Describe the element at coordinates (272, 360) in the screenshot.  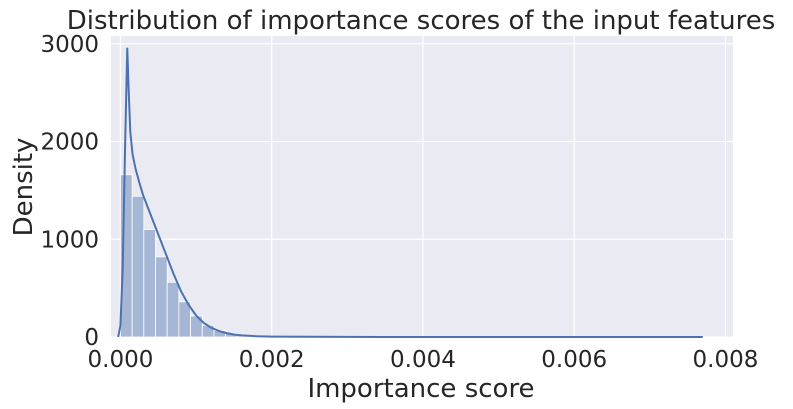
I see `x-tick-label: 0.002` at that location.